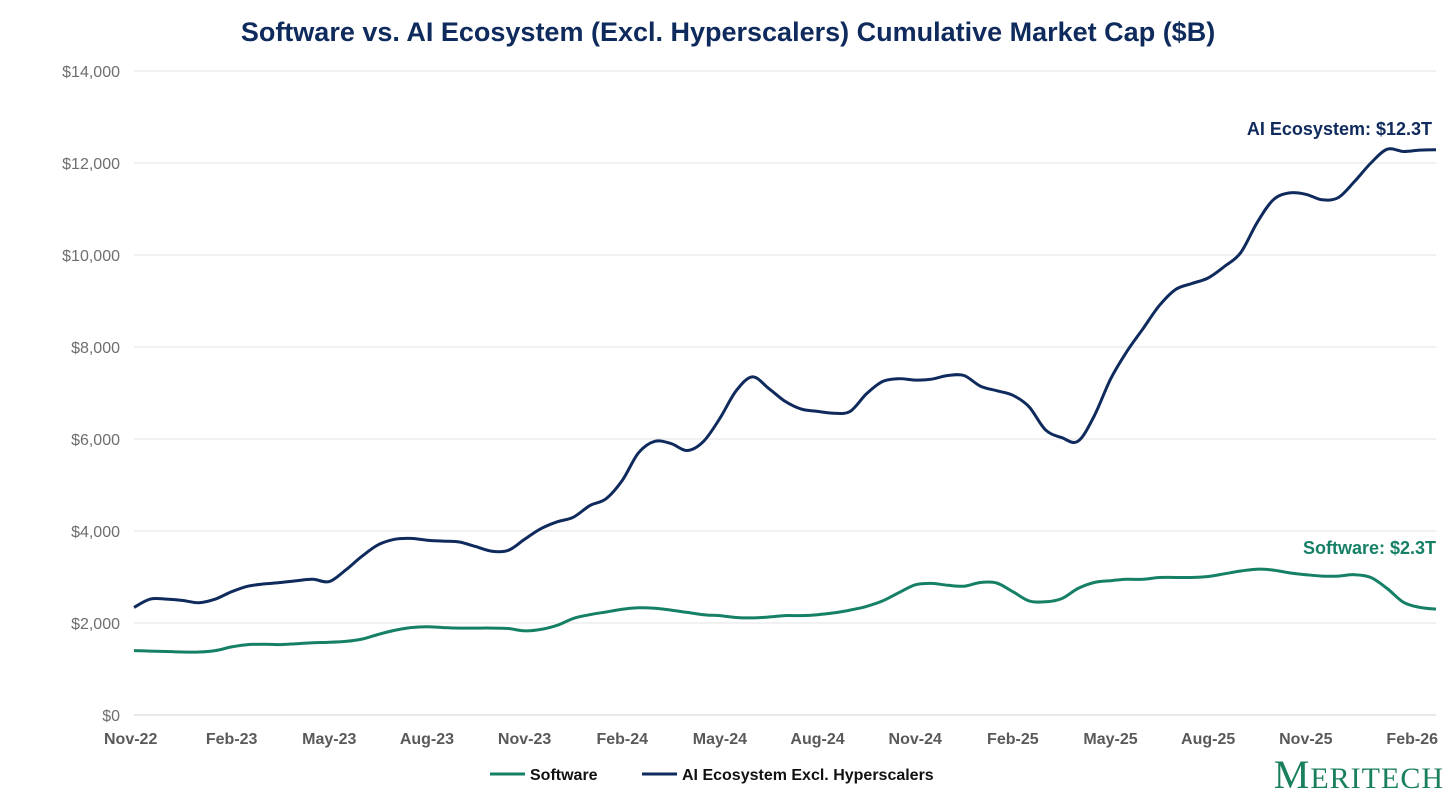  I want to click on x-tick-label: Aug-25, so click(1208, 739).